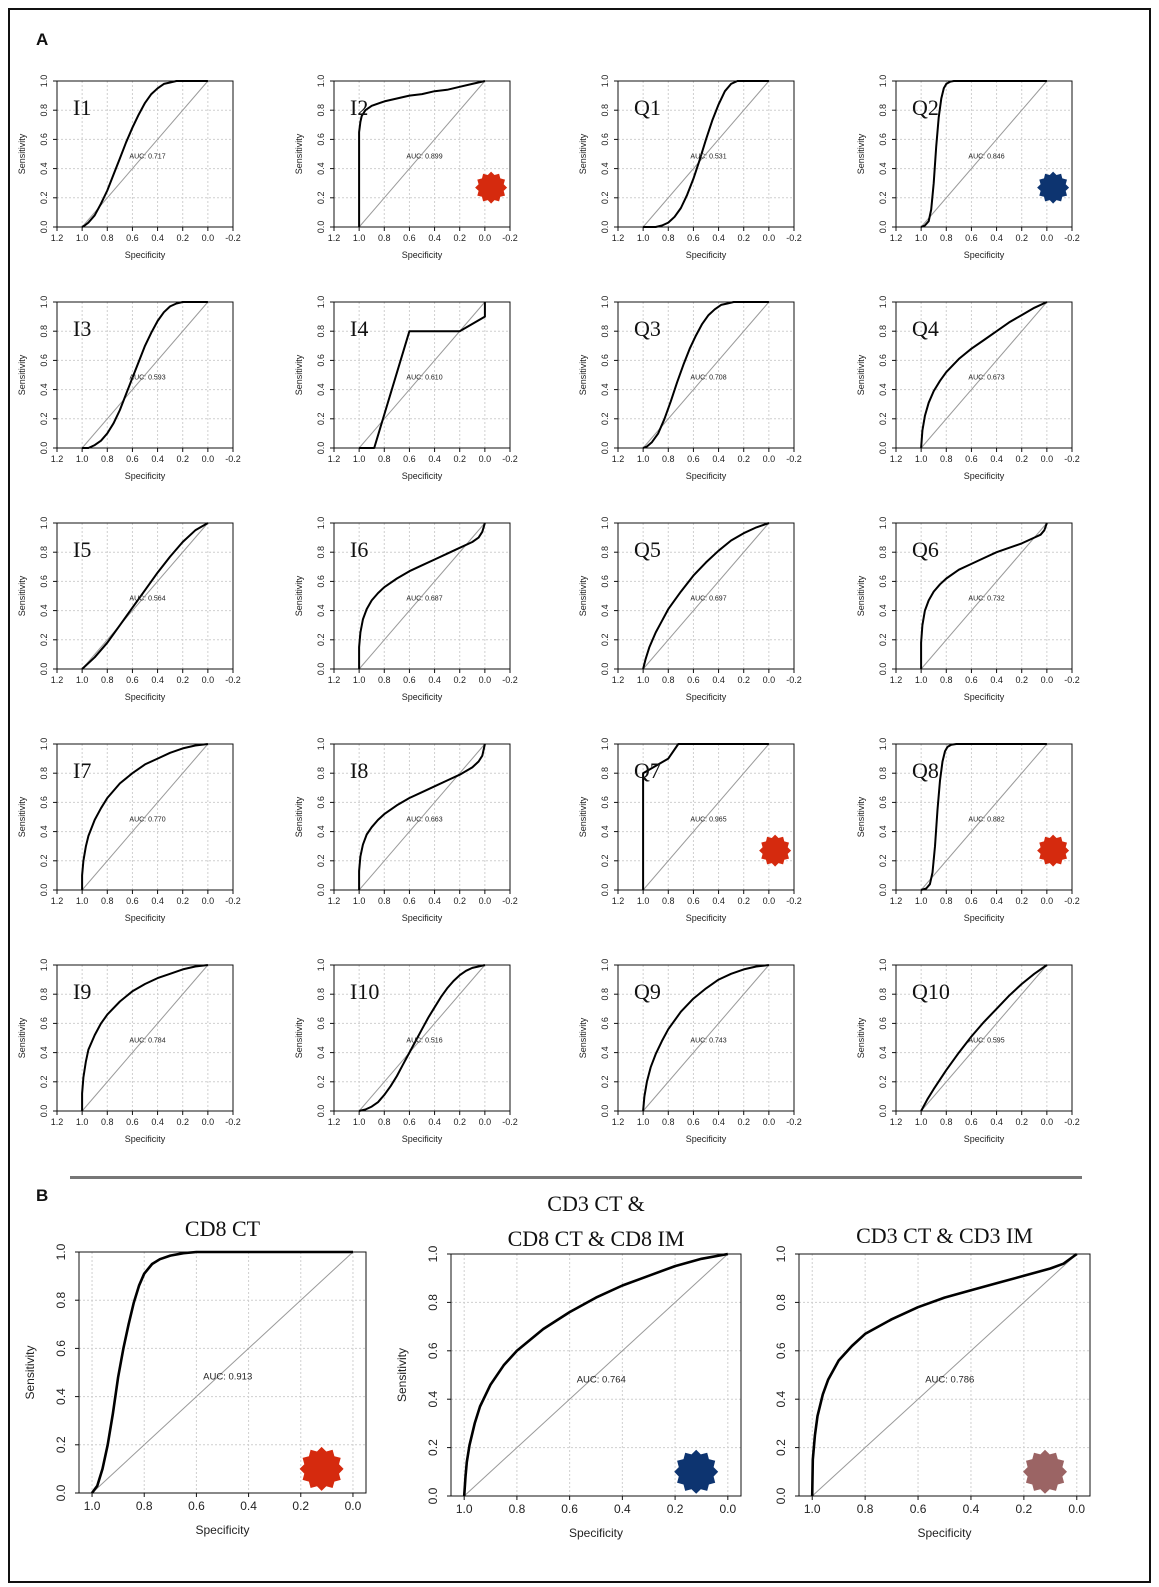  I want to click on panel-id-label: Q1, so click(647, 107).